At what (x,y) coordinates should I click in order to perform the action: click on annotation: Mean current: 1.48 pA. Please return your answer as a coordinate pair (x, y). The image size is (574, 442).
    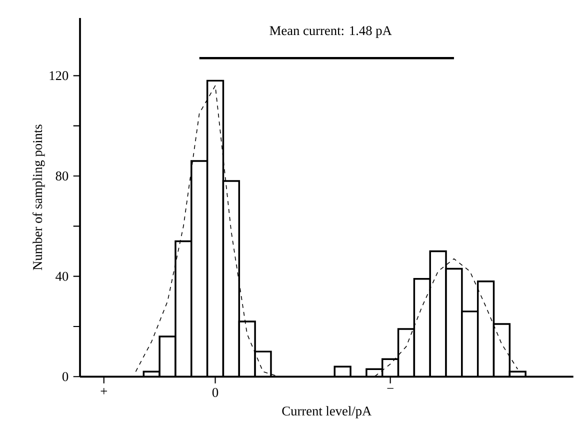
    Looking at the image, I should click on (331, 32).